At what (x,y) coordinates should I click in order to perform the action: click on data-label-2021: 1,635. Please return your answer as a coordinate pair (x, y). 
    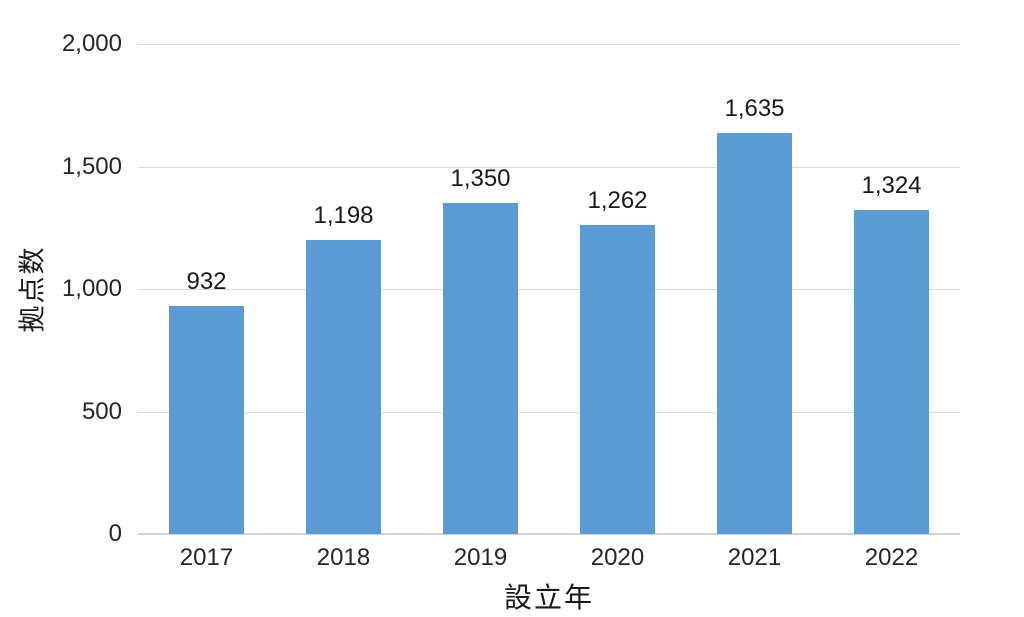
    Looking at the image, I should click on (754, 109).